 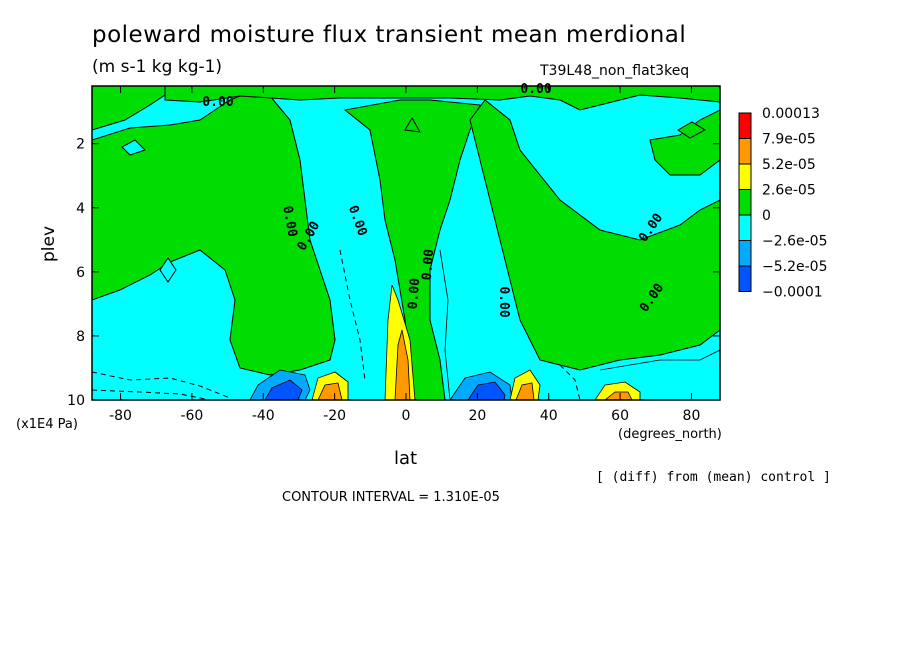 What do you see at coordinates (131, 108) in the screenshot?
I see `positive-region-south-polar` at bounding box center [131, 108].